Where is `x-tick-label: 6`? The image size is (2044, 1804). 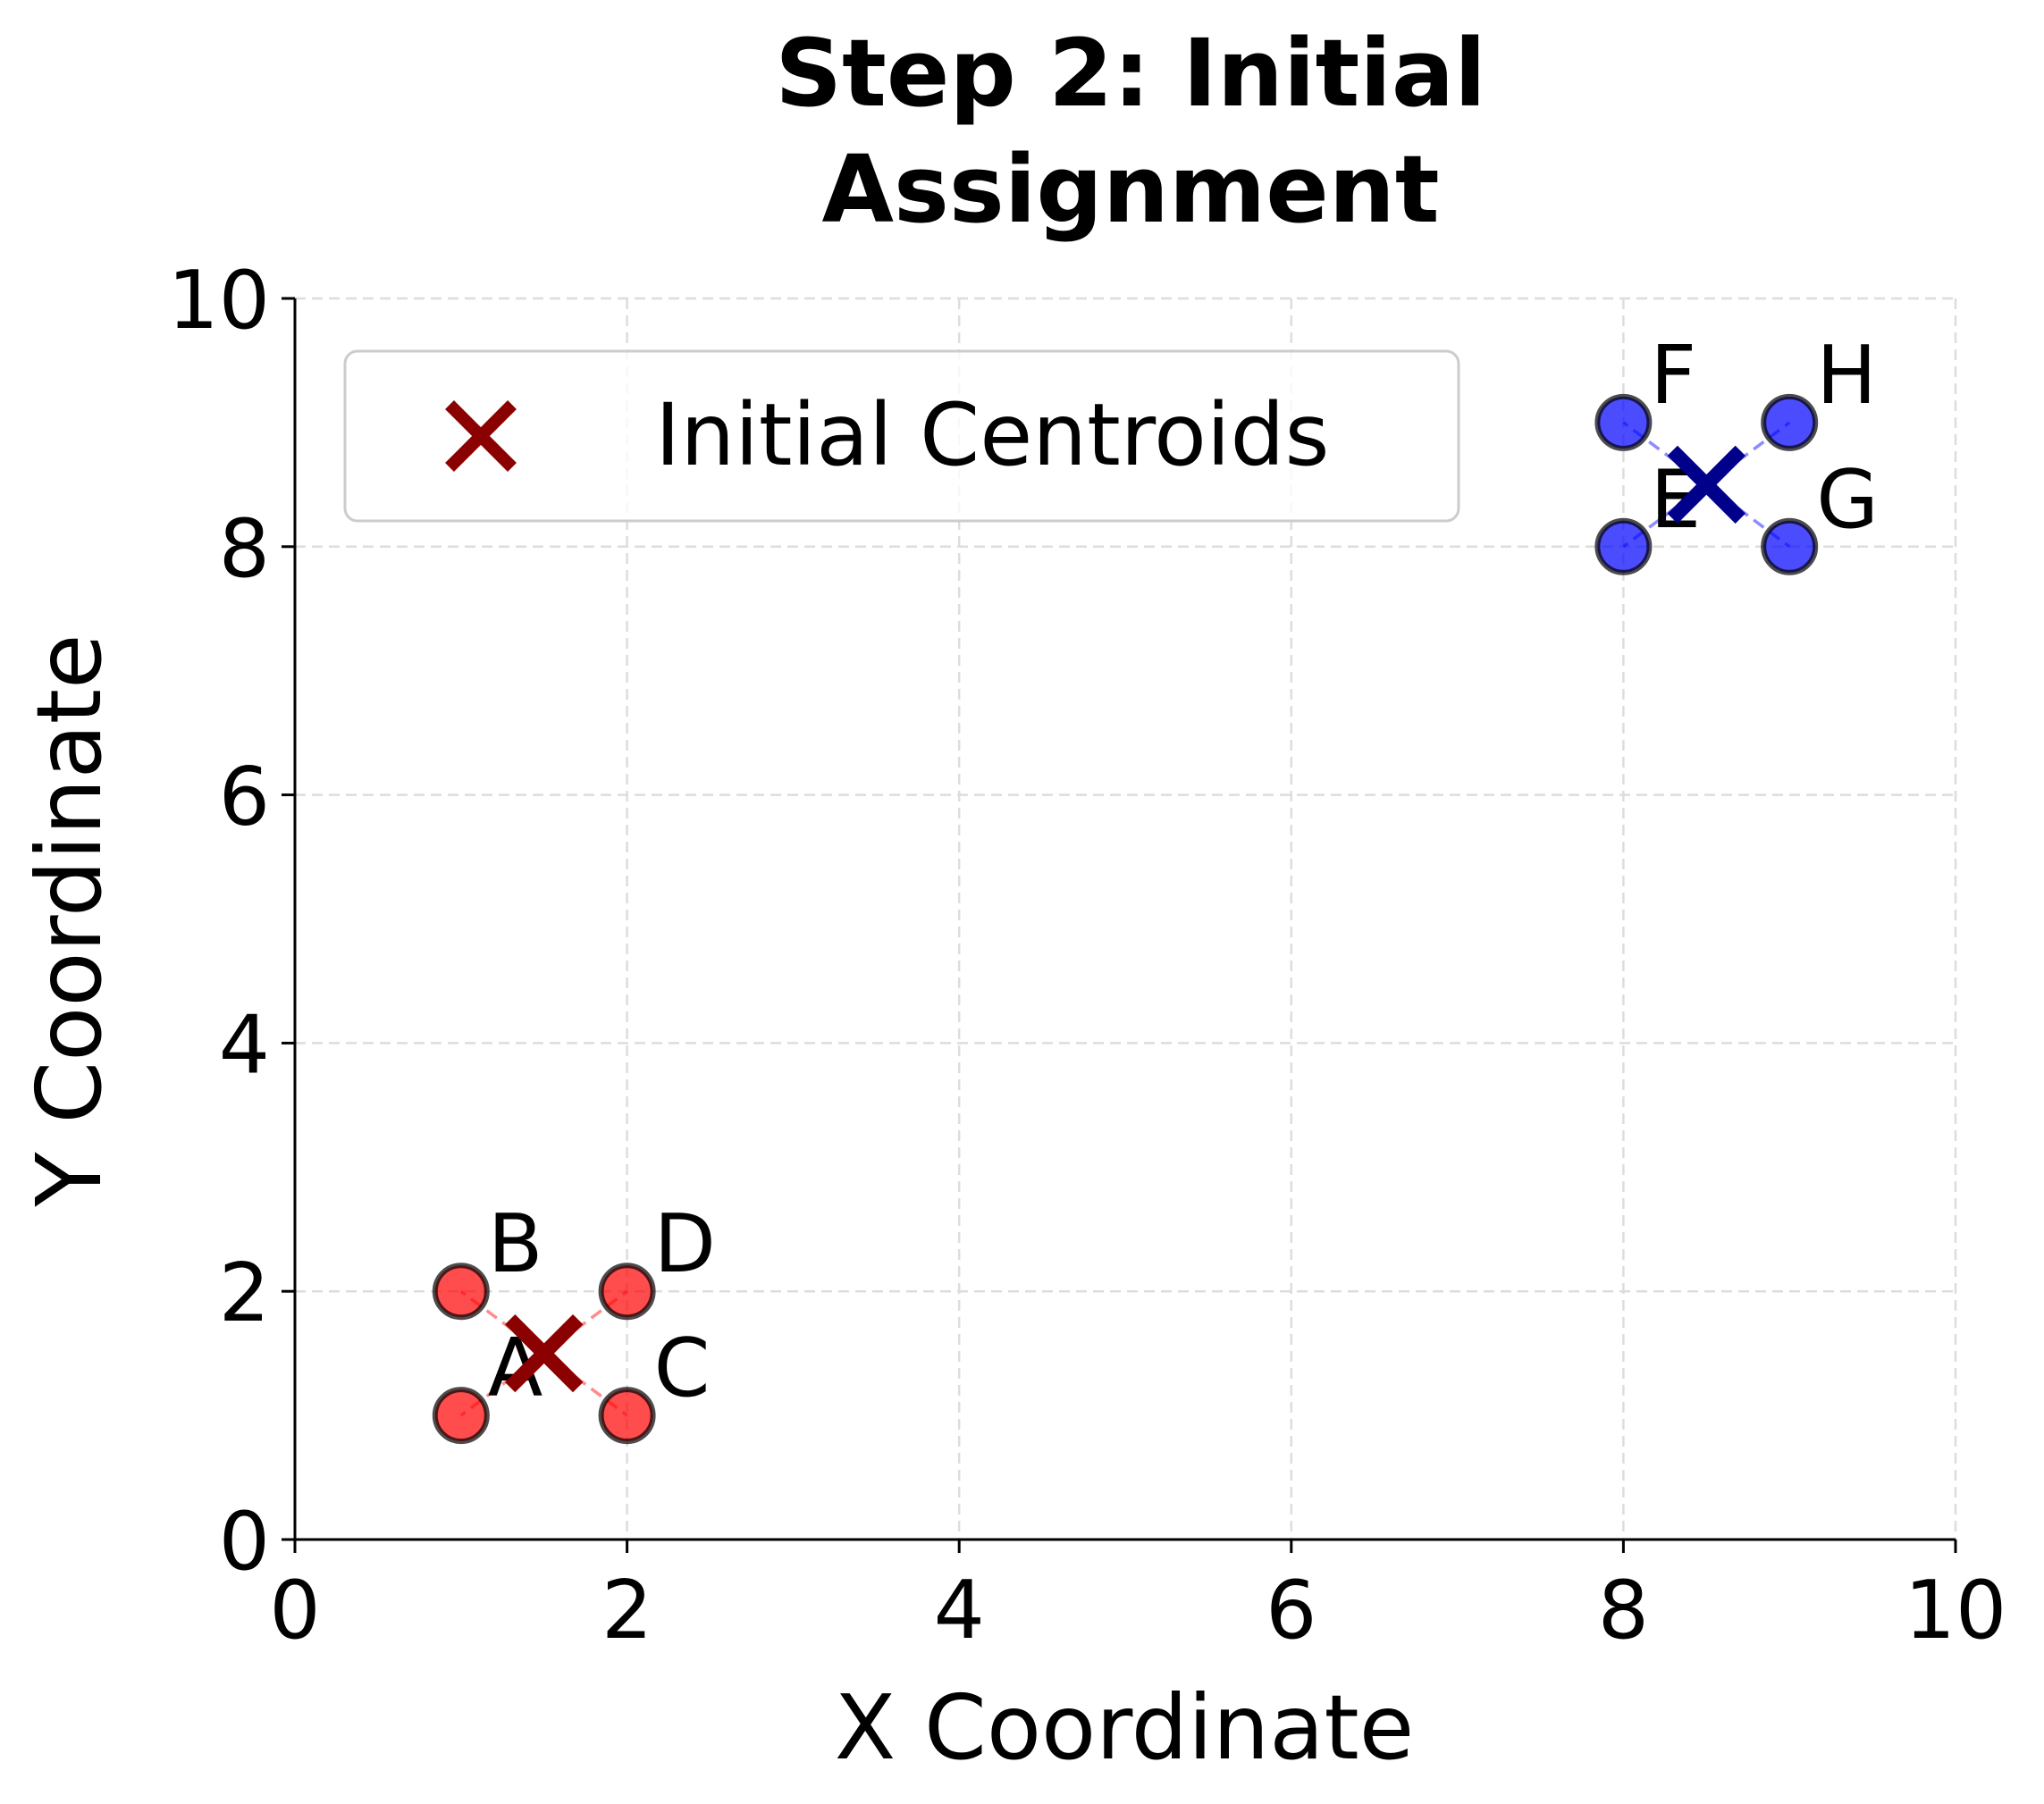
x-tick-label: 6 is located at coordinates (1291, 1610).